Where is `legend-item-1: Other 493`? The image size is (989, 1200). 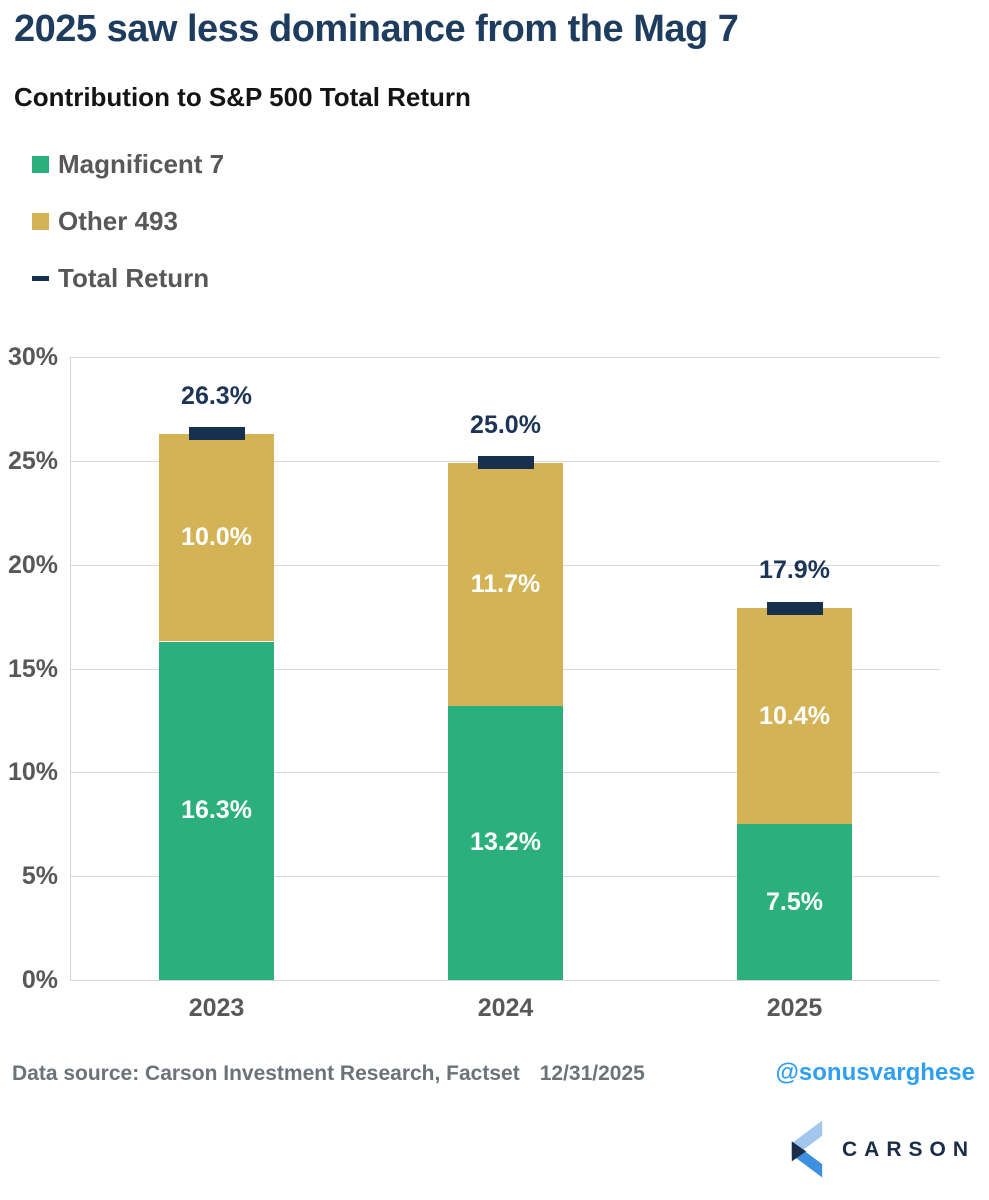 legend-item-1: Other 493 is located at coordinates (128, 221).